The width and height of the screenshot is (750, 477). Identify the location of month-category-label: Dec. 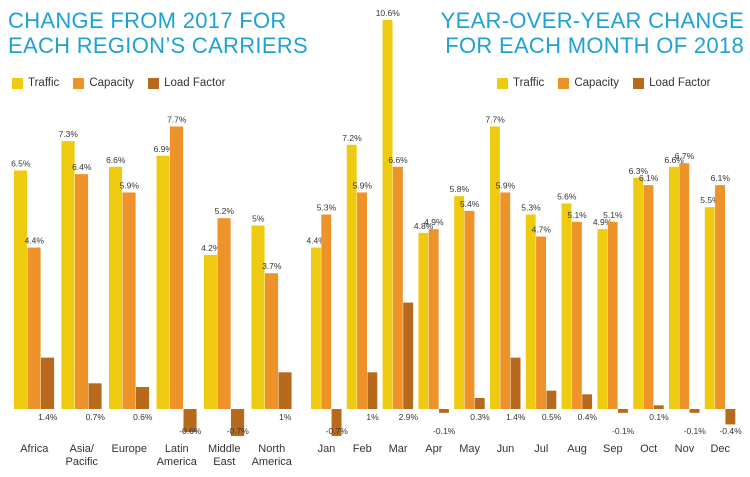
(720, 449).